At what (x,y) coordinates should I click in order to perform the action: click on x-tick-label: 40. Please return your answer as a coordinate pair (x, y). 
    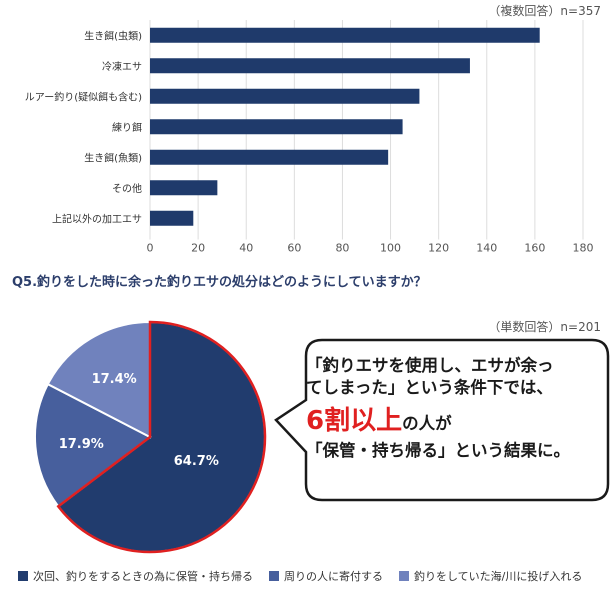
    Looking at the image, I should click on (246, 248).